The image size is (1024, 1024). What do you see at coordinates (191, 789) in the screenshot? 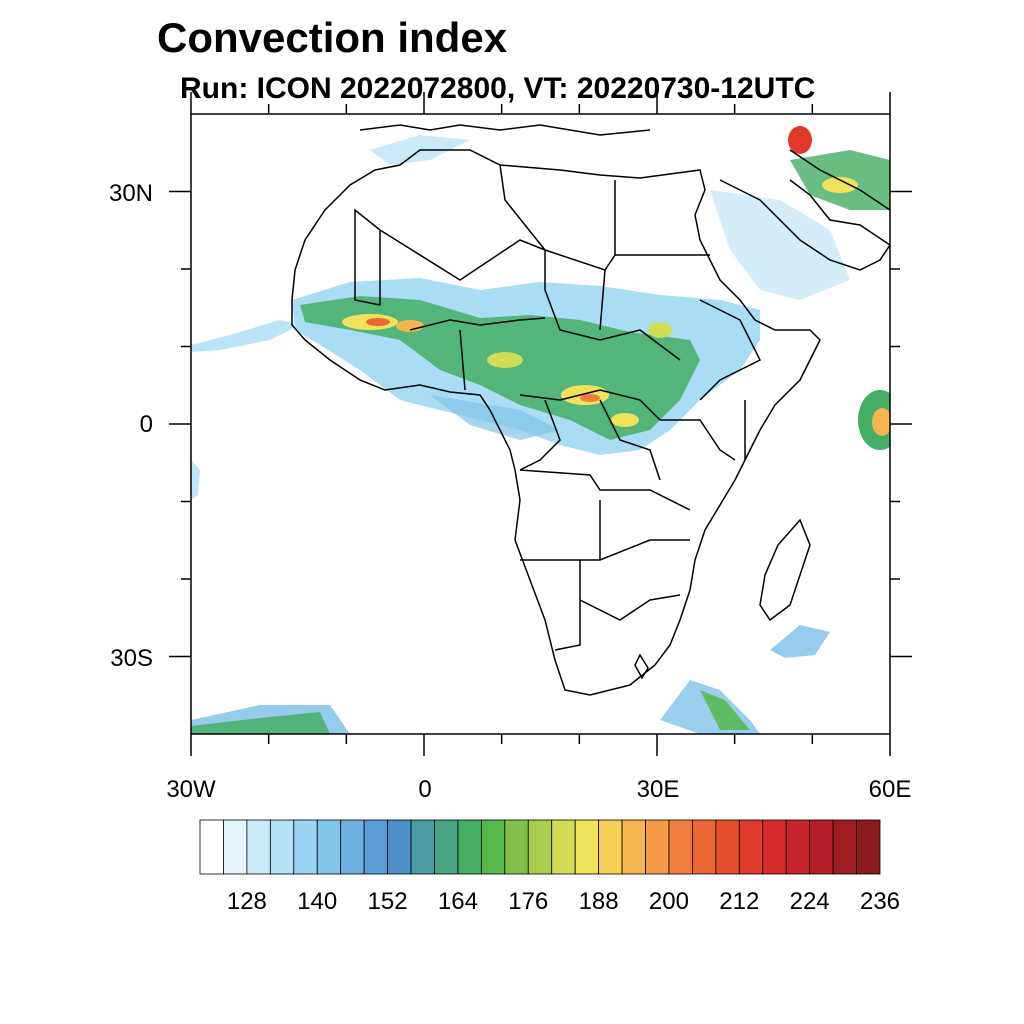
I see `lon-label-30w: 30W` at bounding box center [191, 789].